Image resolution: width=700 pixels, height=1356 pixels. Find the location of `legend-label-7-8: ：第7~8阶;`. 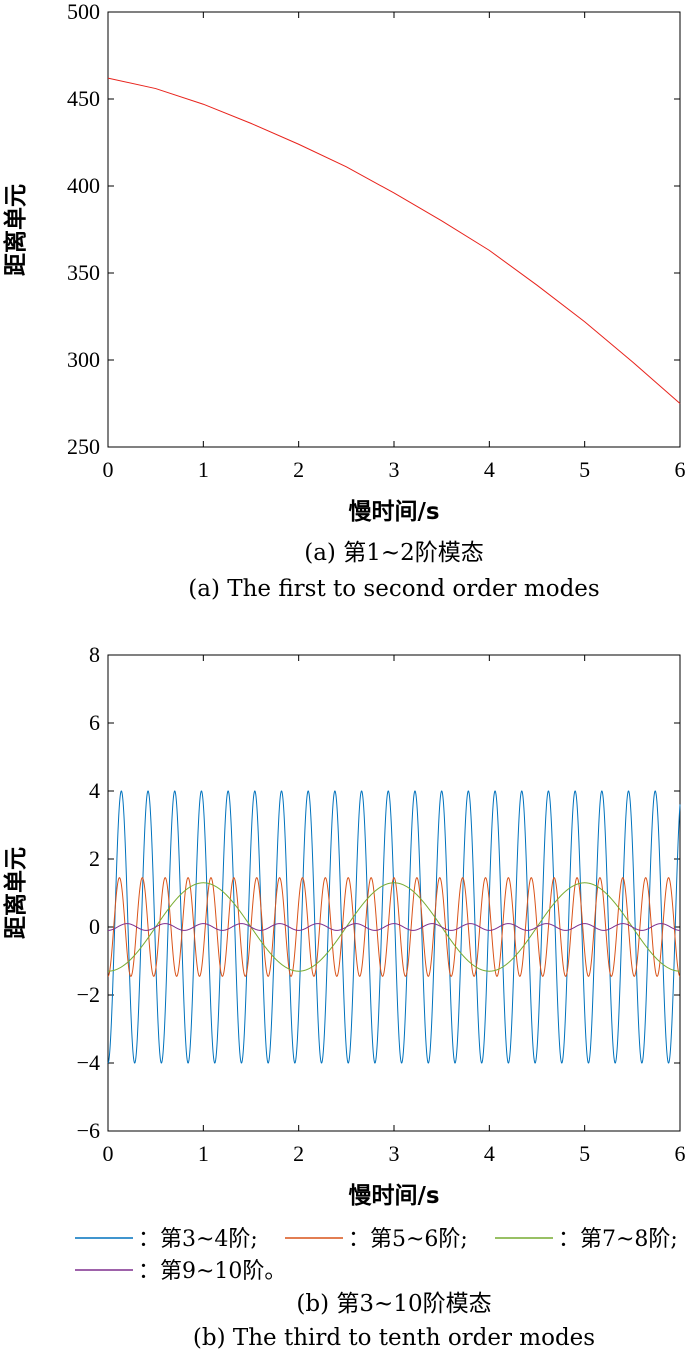

legend-label-7-8: ：第7~8阶; is located at coordinates (618, 1239).